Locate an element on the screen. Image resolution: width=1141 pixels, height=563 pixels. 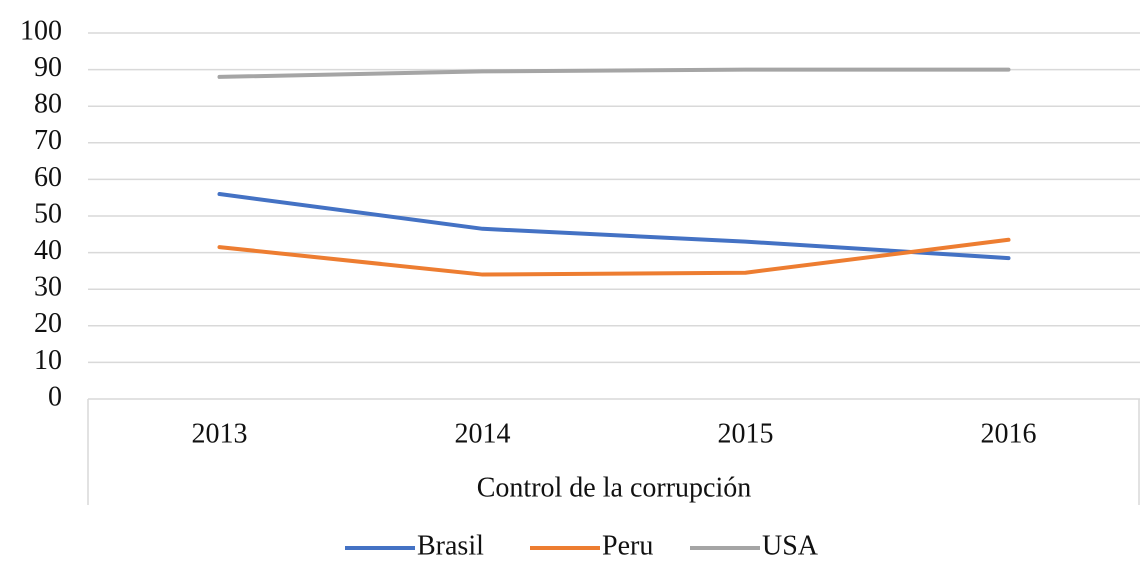
x-tick-label: 2013 is located at coordinates (220, 433).